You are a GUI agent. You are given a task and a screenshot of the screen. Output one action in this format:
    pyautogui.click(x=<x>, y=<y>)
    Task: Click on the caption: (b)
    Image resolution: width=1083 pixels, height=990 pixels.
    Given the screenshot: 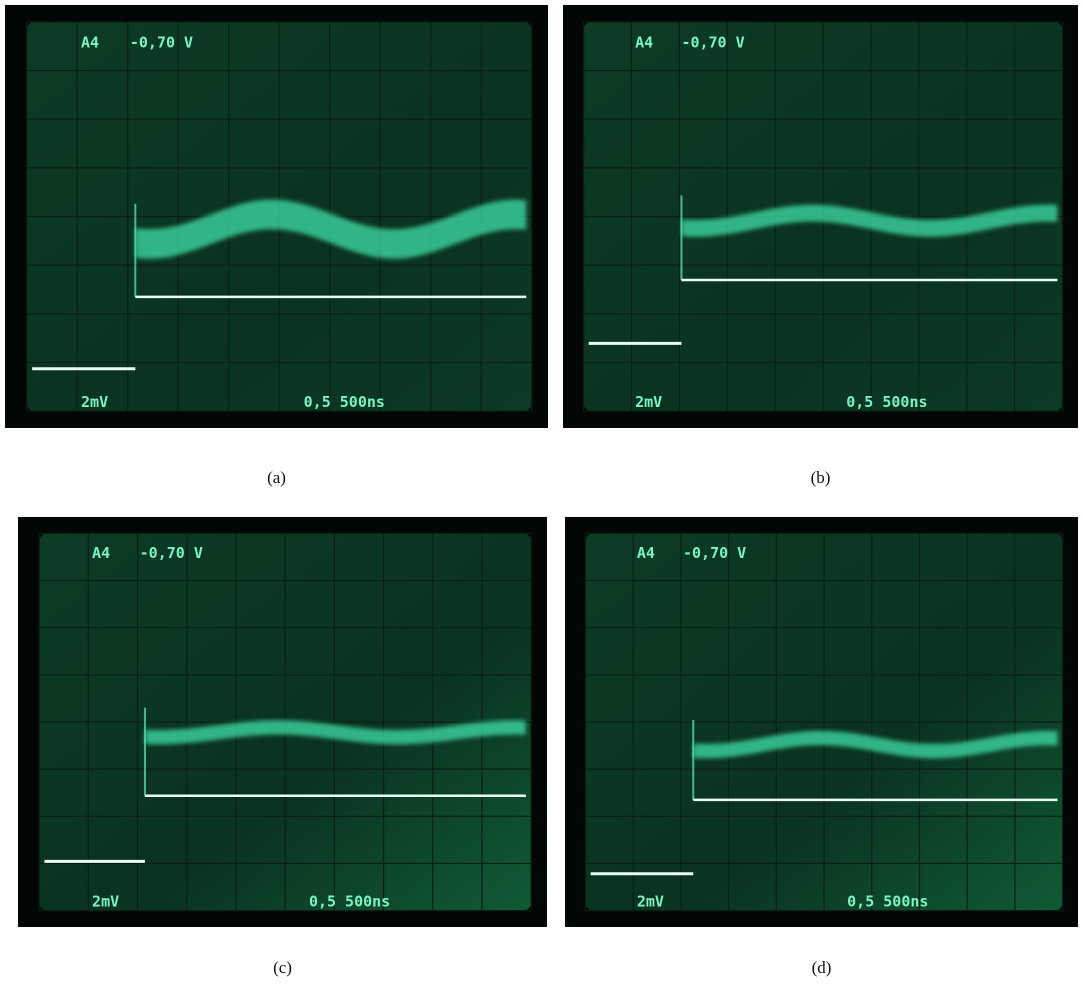 What is the action you would take?
    pyautogui.click(x=820, y=477)
    